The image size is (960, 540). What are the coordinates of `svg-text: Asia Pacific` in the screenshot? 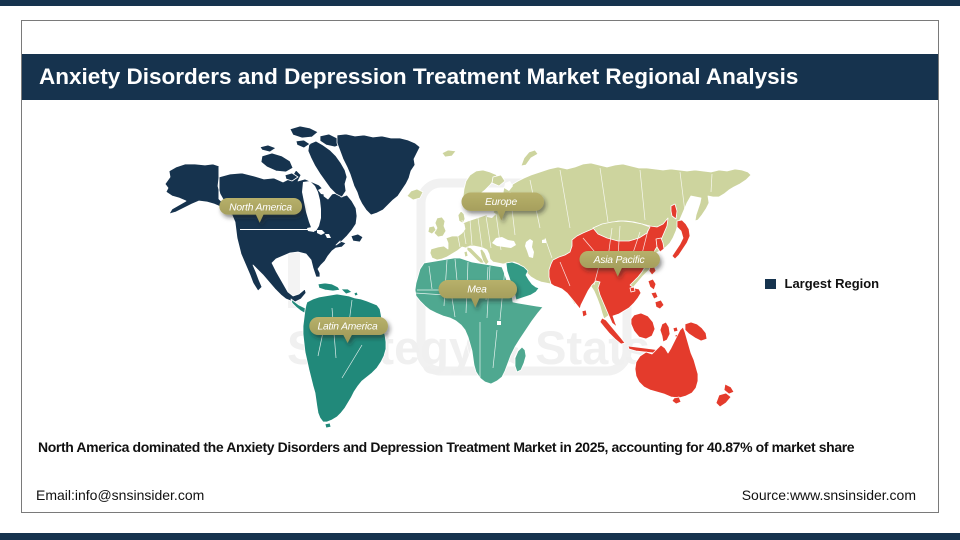 It's located at (619, 260).